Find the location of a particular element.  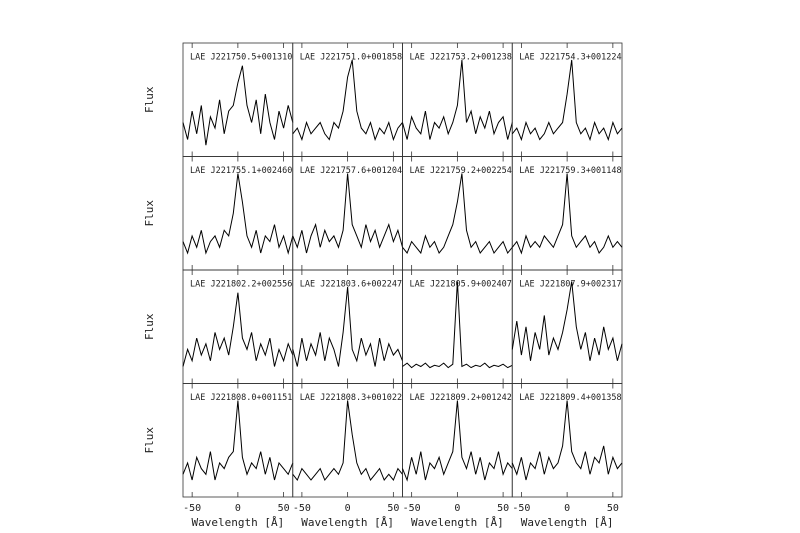

panel: LAE J221753.2+001238 is located at coordinates (457, 99).